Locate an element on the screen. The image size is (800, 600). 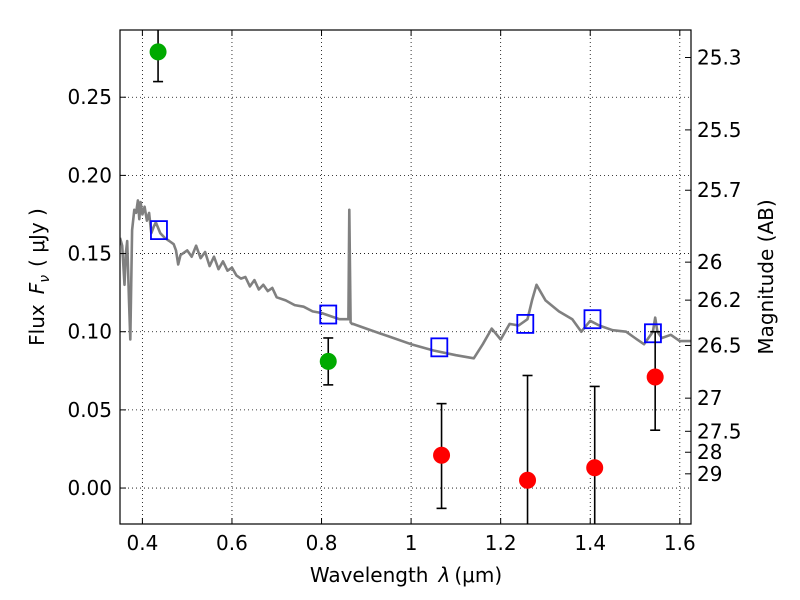
y2-tick-label: 25.3 is located at coordinates (719, 58).